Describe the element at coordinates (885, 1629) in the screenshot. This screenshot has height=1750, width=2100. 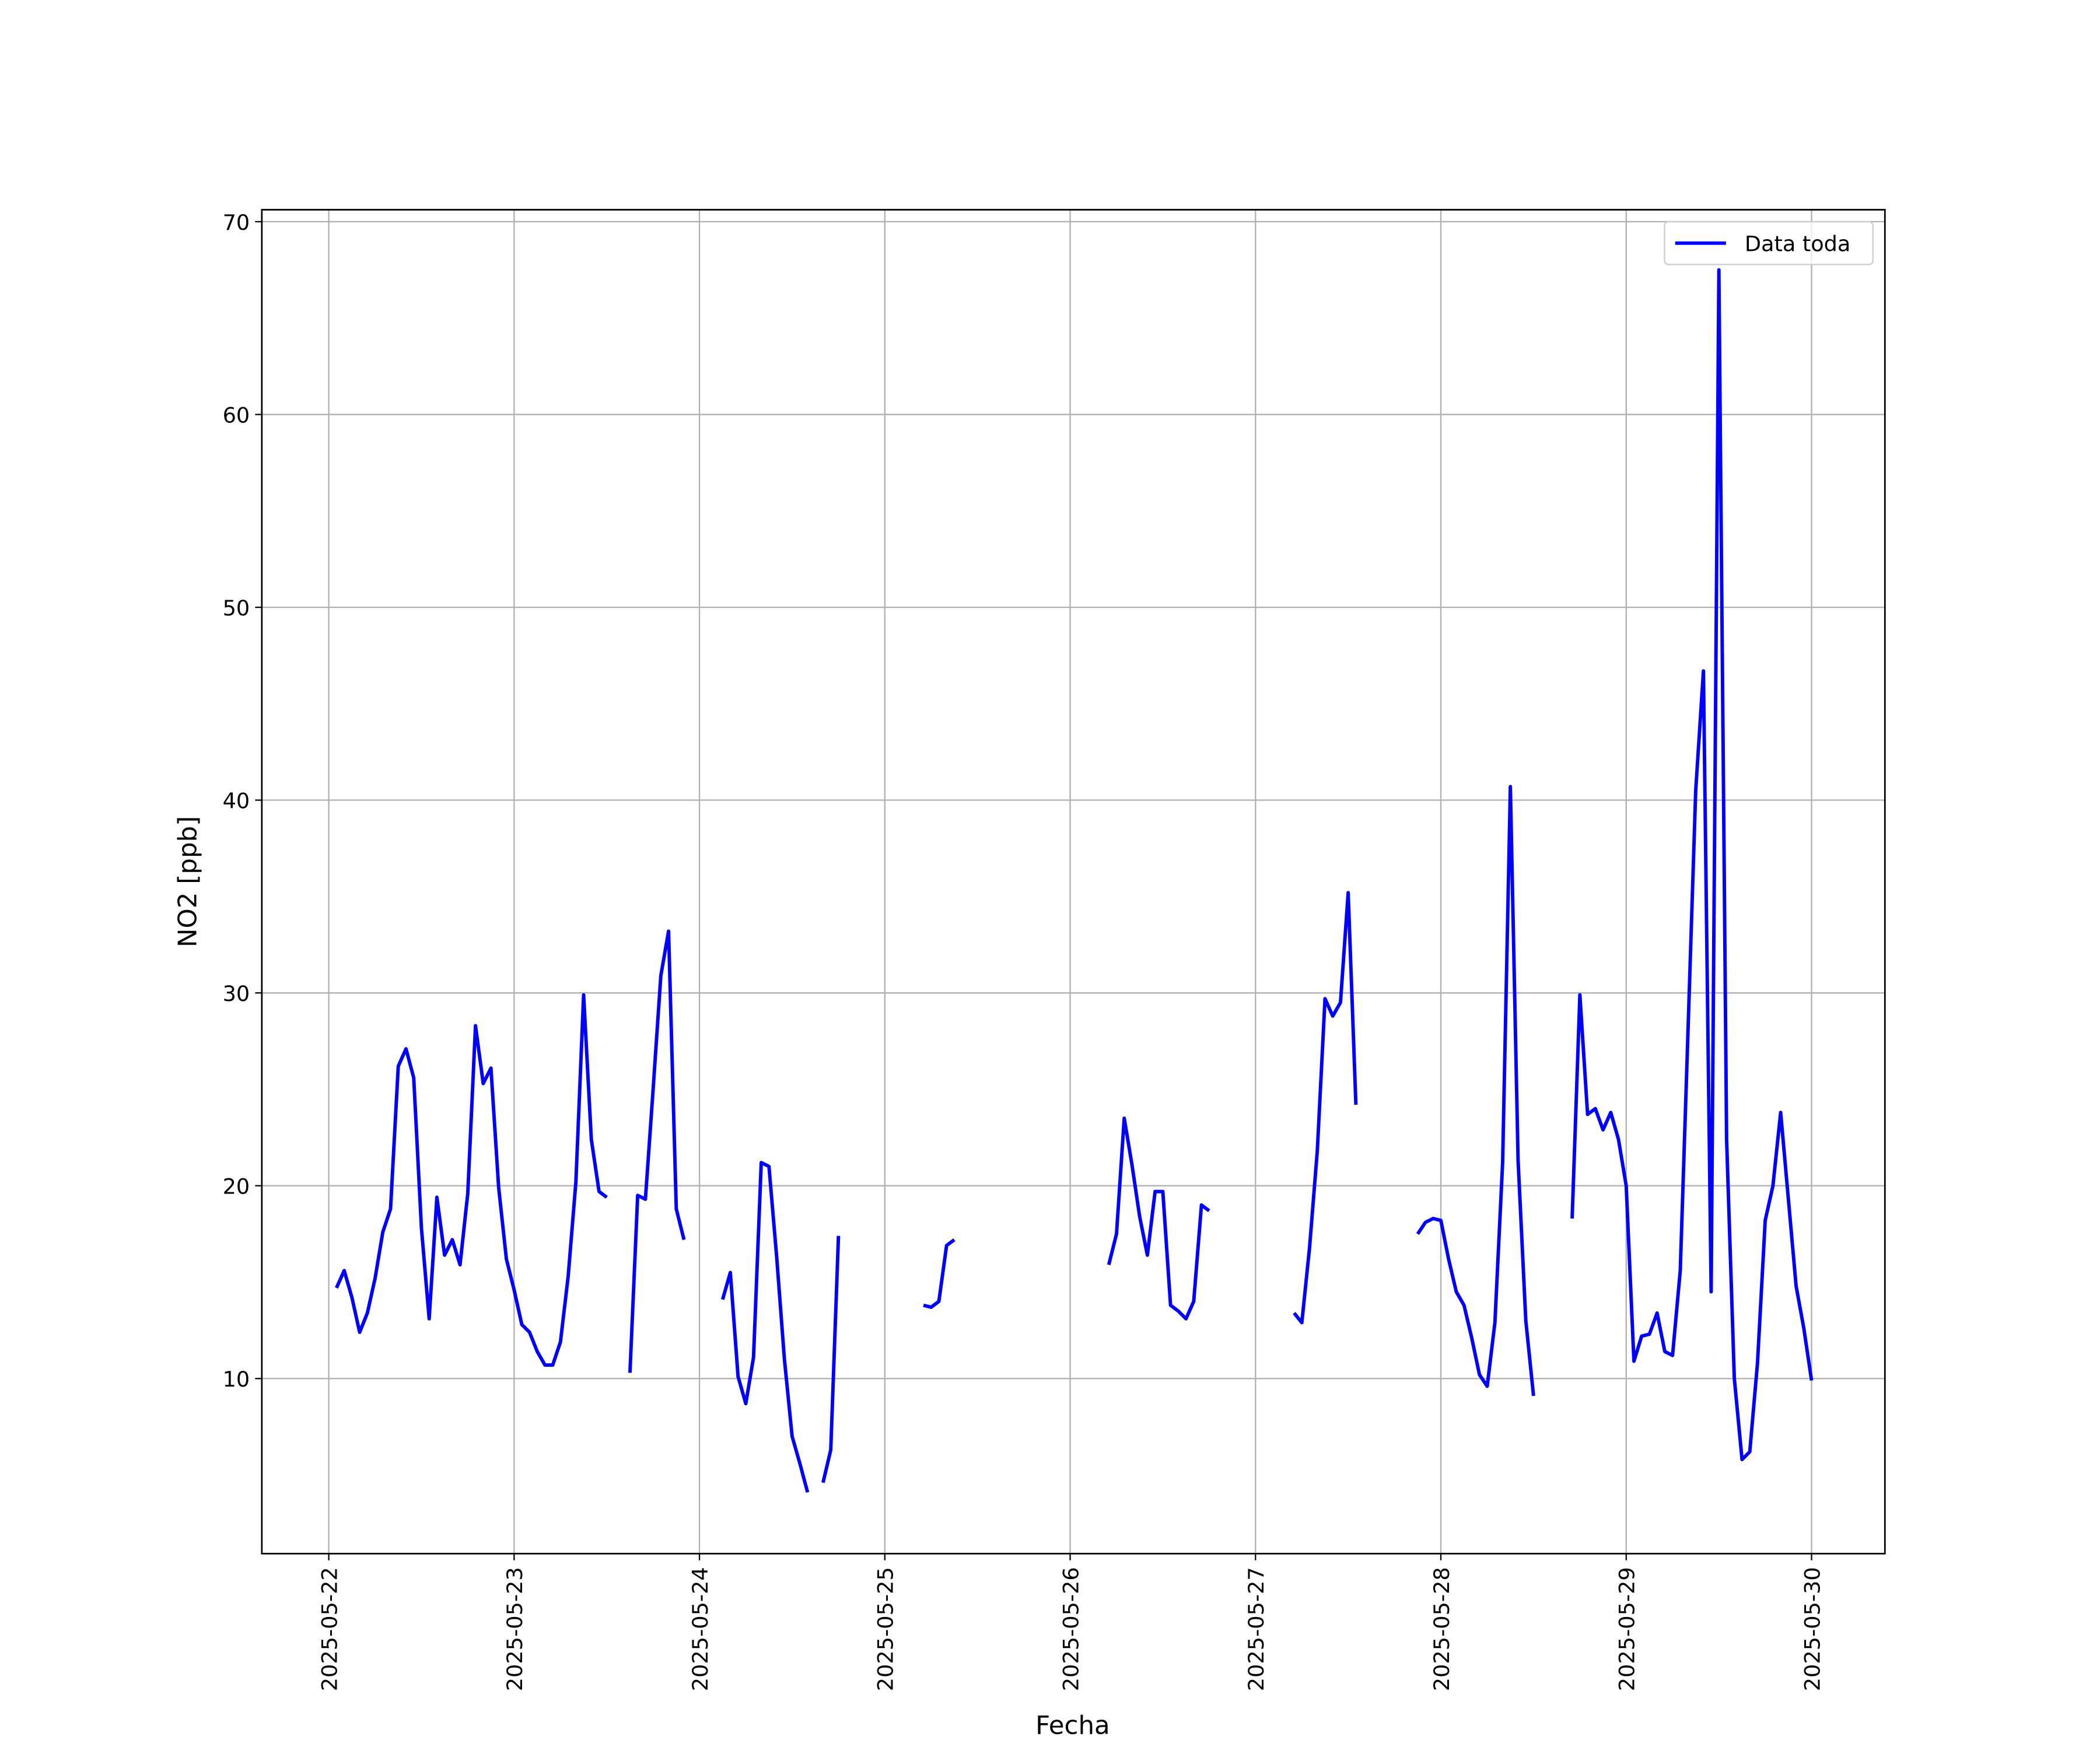
I see `x-tick-label: 2025-05-25` at that location.